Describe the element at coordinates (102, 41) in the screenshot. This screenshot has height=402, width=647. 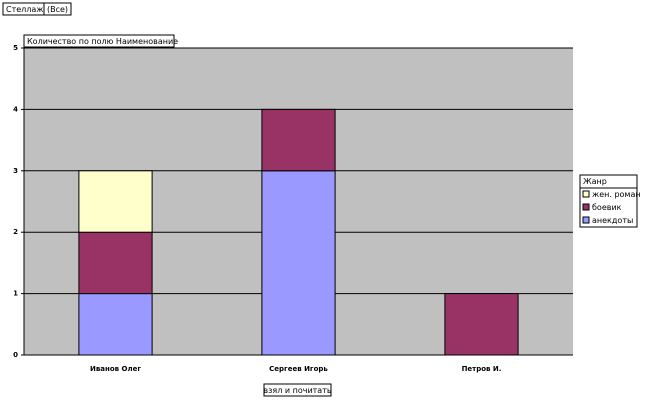
I see `chart-title: Количество по полю Наименование` at that location.